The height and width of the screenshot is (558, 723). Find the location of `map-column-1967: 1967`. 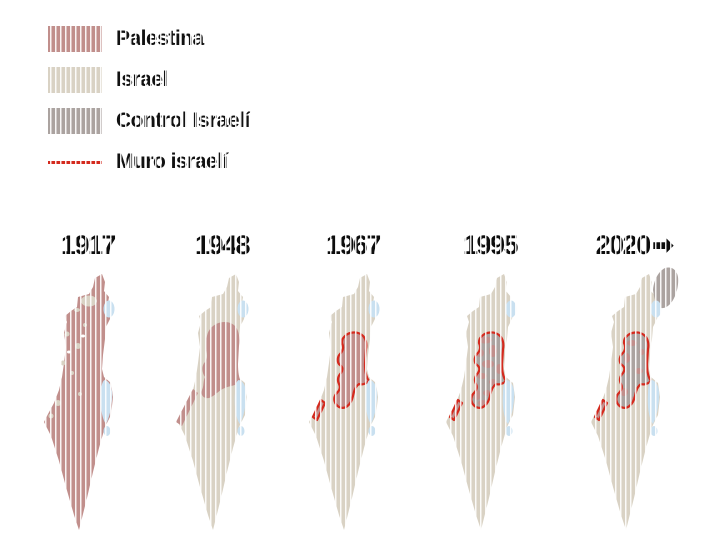

map-column-1967: 1967 is located at coordinates (353, 386).